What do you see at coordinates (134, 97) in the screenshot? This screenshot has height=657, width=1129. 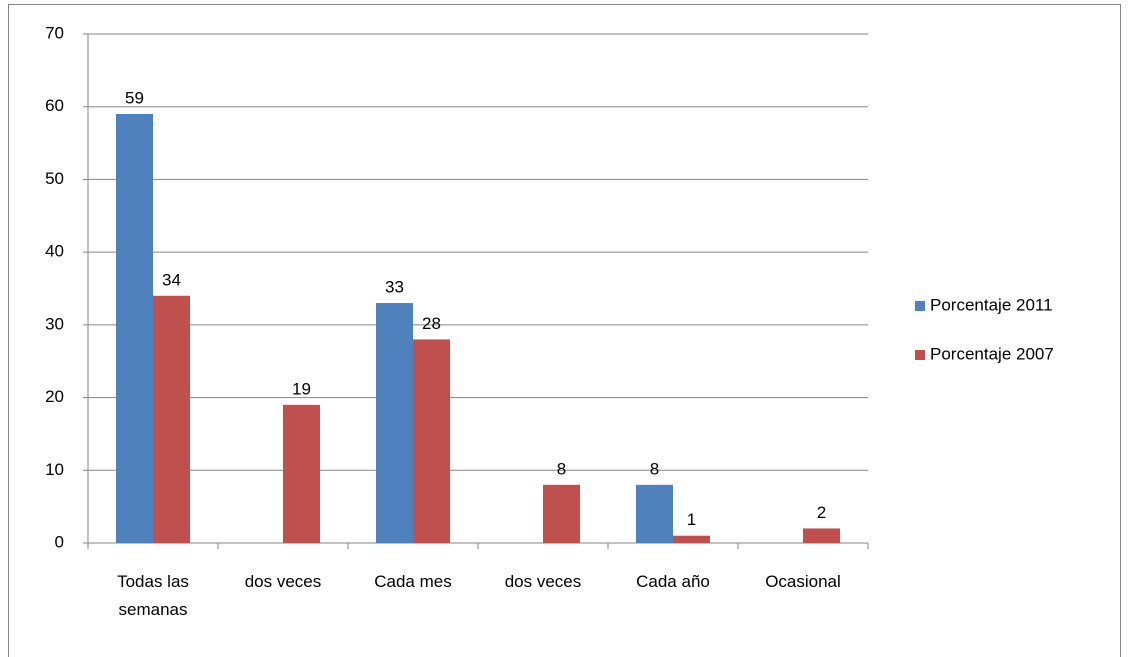 I see `data-label: 59` at bounding box center [134, 97].